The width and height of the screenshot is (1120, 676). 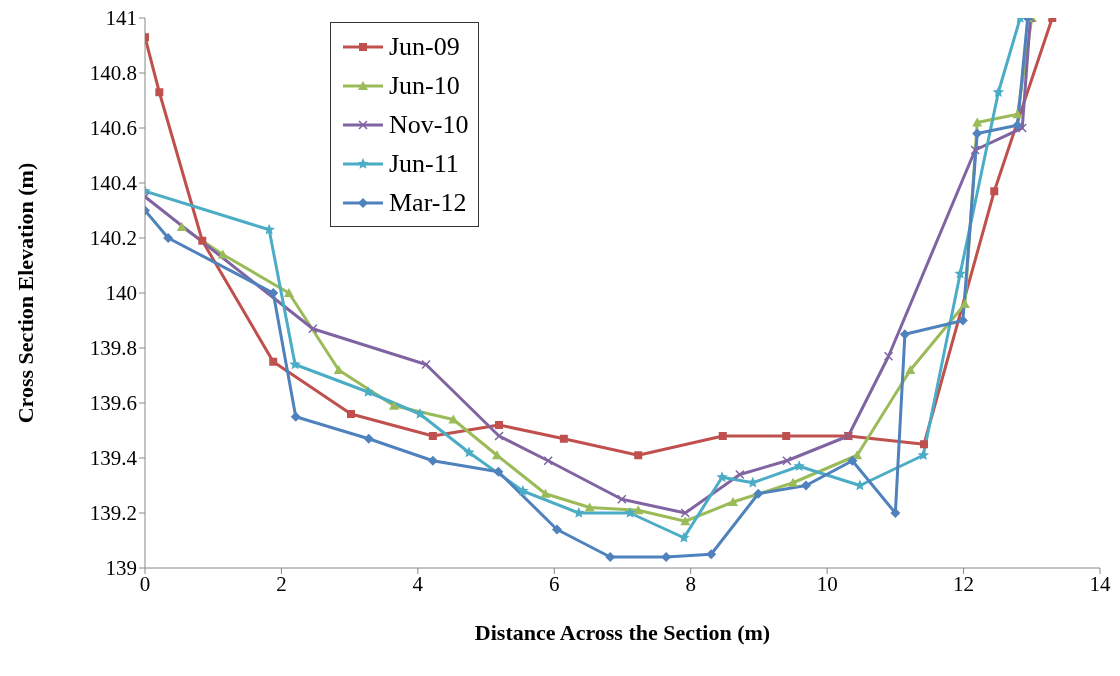 I want to click on y-tick-label: 140, so click(x=121, y=293).